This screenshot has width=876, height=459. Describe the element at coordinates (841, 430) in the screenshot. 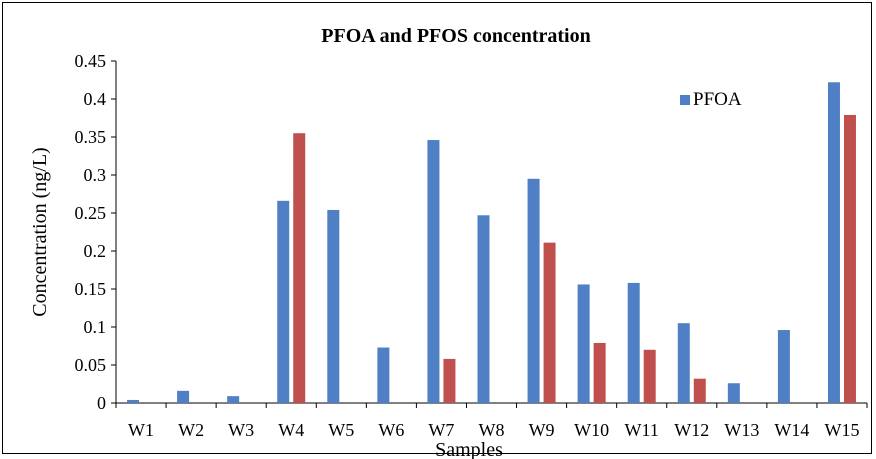

I see `x-tick-label: W15` at that location.